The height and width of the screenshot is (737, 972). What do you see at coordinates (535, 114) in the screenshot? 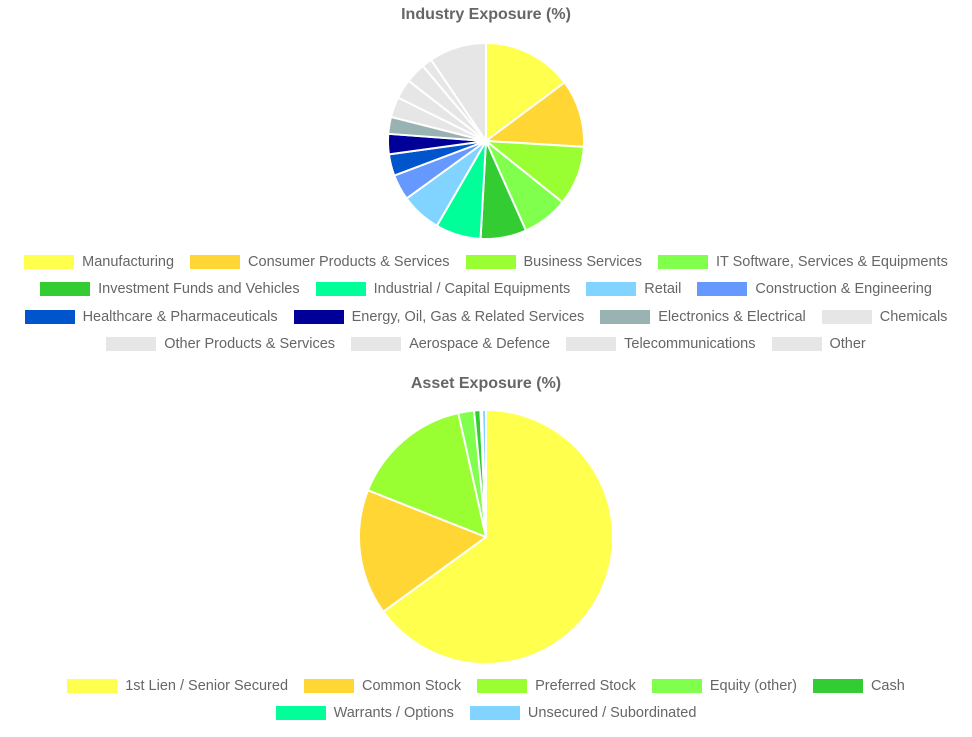
I see `industry-slice-consumer-products-services` at bounding box center [535, 114].